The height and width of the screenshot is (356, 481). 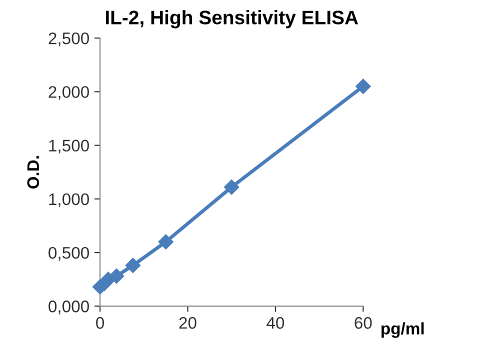 What do you see at coordinates (69, 200) in the screenshot?
I see `y-tick-label: 1,000` at bounding box center [69, 200].